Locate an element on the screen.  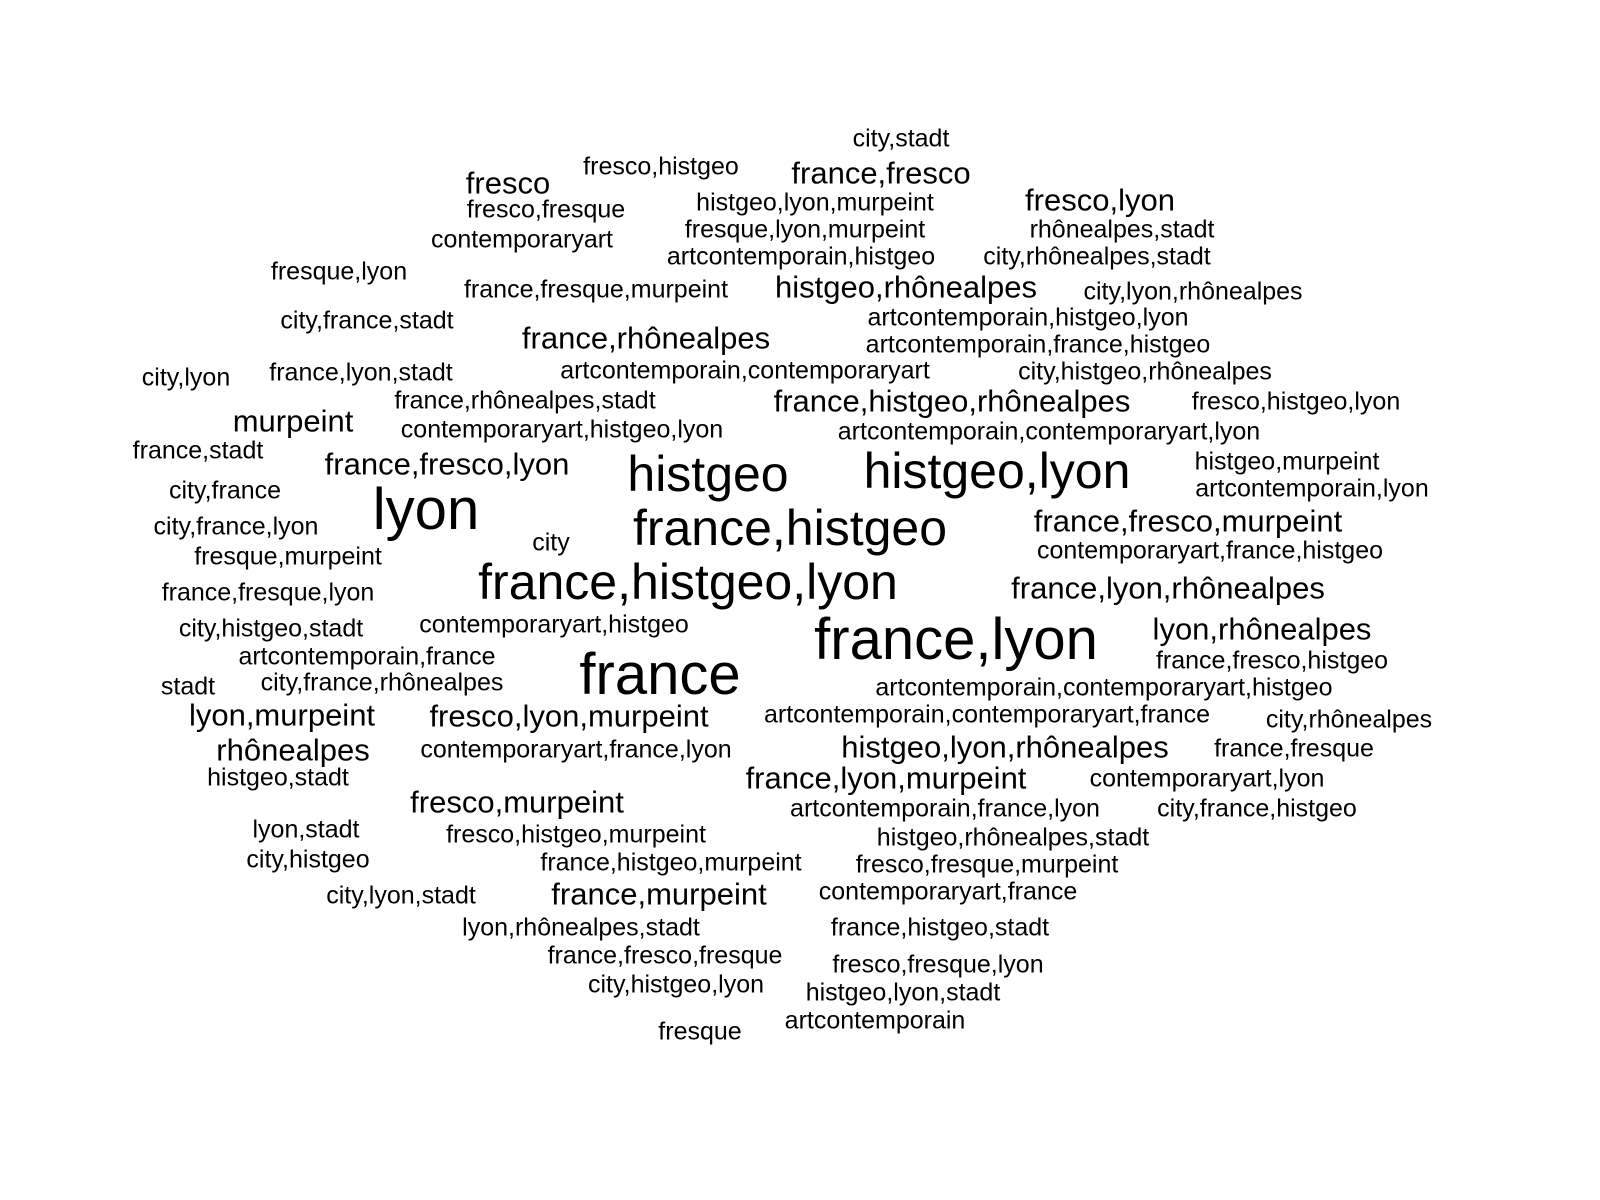
cloud-word-france-fresco-murpeint: france,fresco,murpeint is located at coordinates (1188, 521).